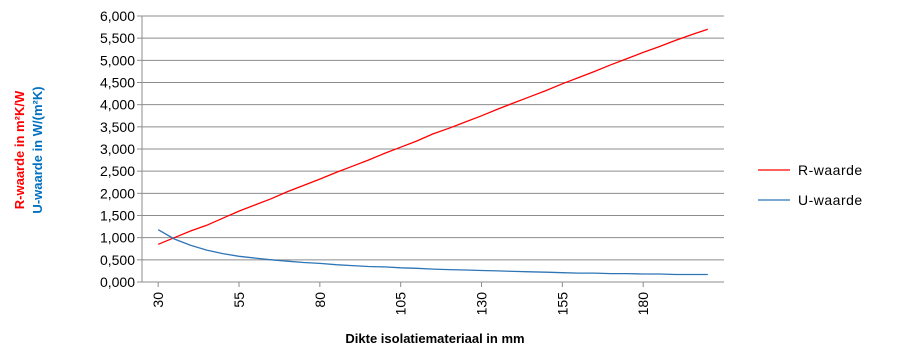 The width and height of the screenshot is (898, 353). Describe the element at coordinates (830, 200) in the screenshot. I see `legend-label: U-waarde` at that location.